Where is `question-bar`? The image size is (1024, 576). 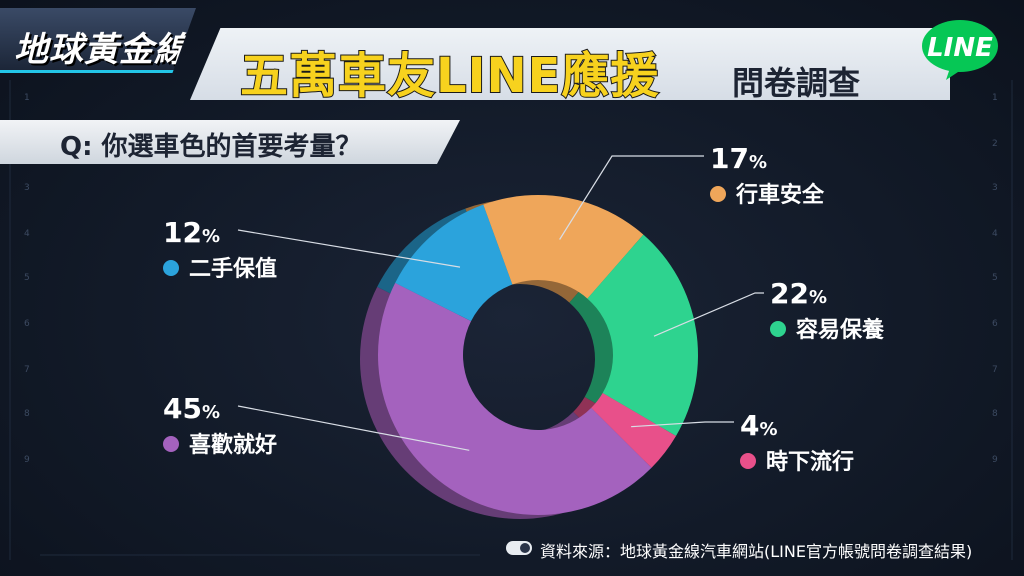
question-bar is located at coordinates (230, 142).